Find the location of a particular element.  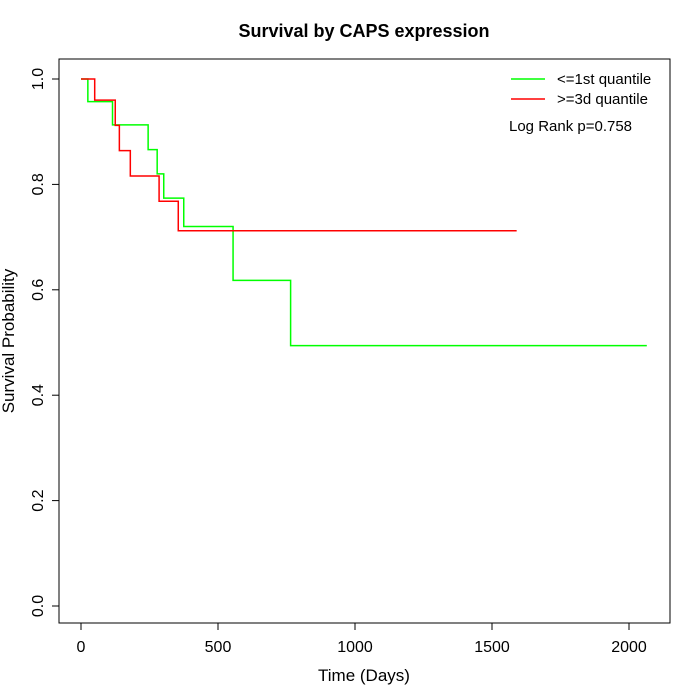

log-rank-annotation: Log Rank p=0.758 is located at coordinates (570, 126).